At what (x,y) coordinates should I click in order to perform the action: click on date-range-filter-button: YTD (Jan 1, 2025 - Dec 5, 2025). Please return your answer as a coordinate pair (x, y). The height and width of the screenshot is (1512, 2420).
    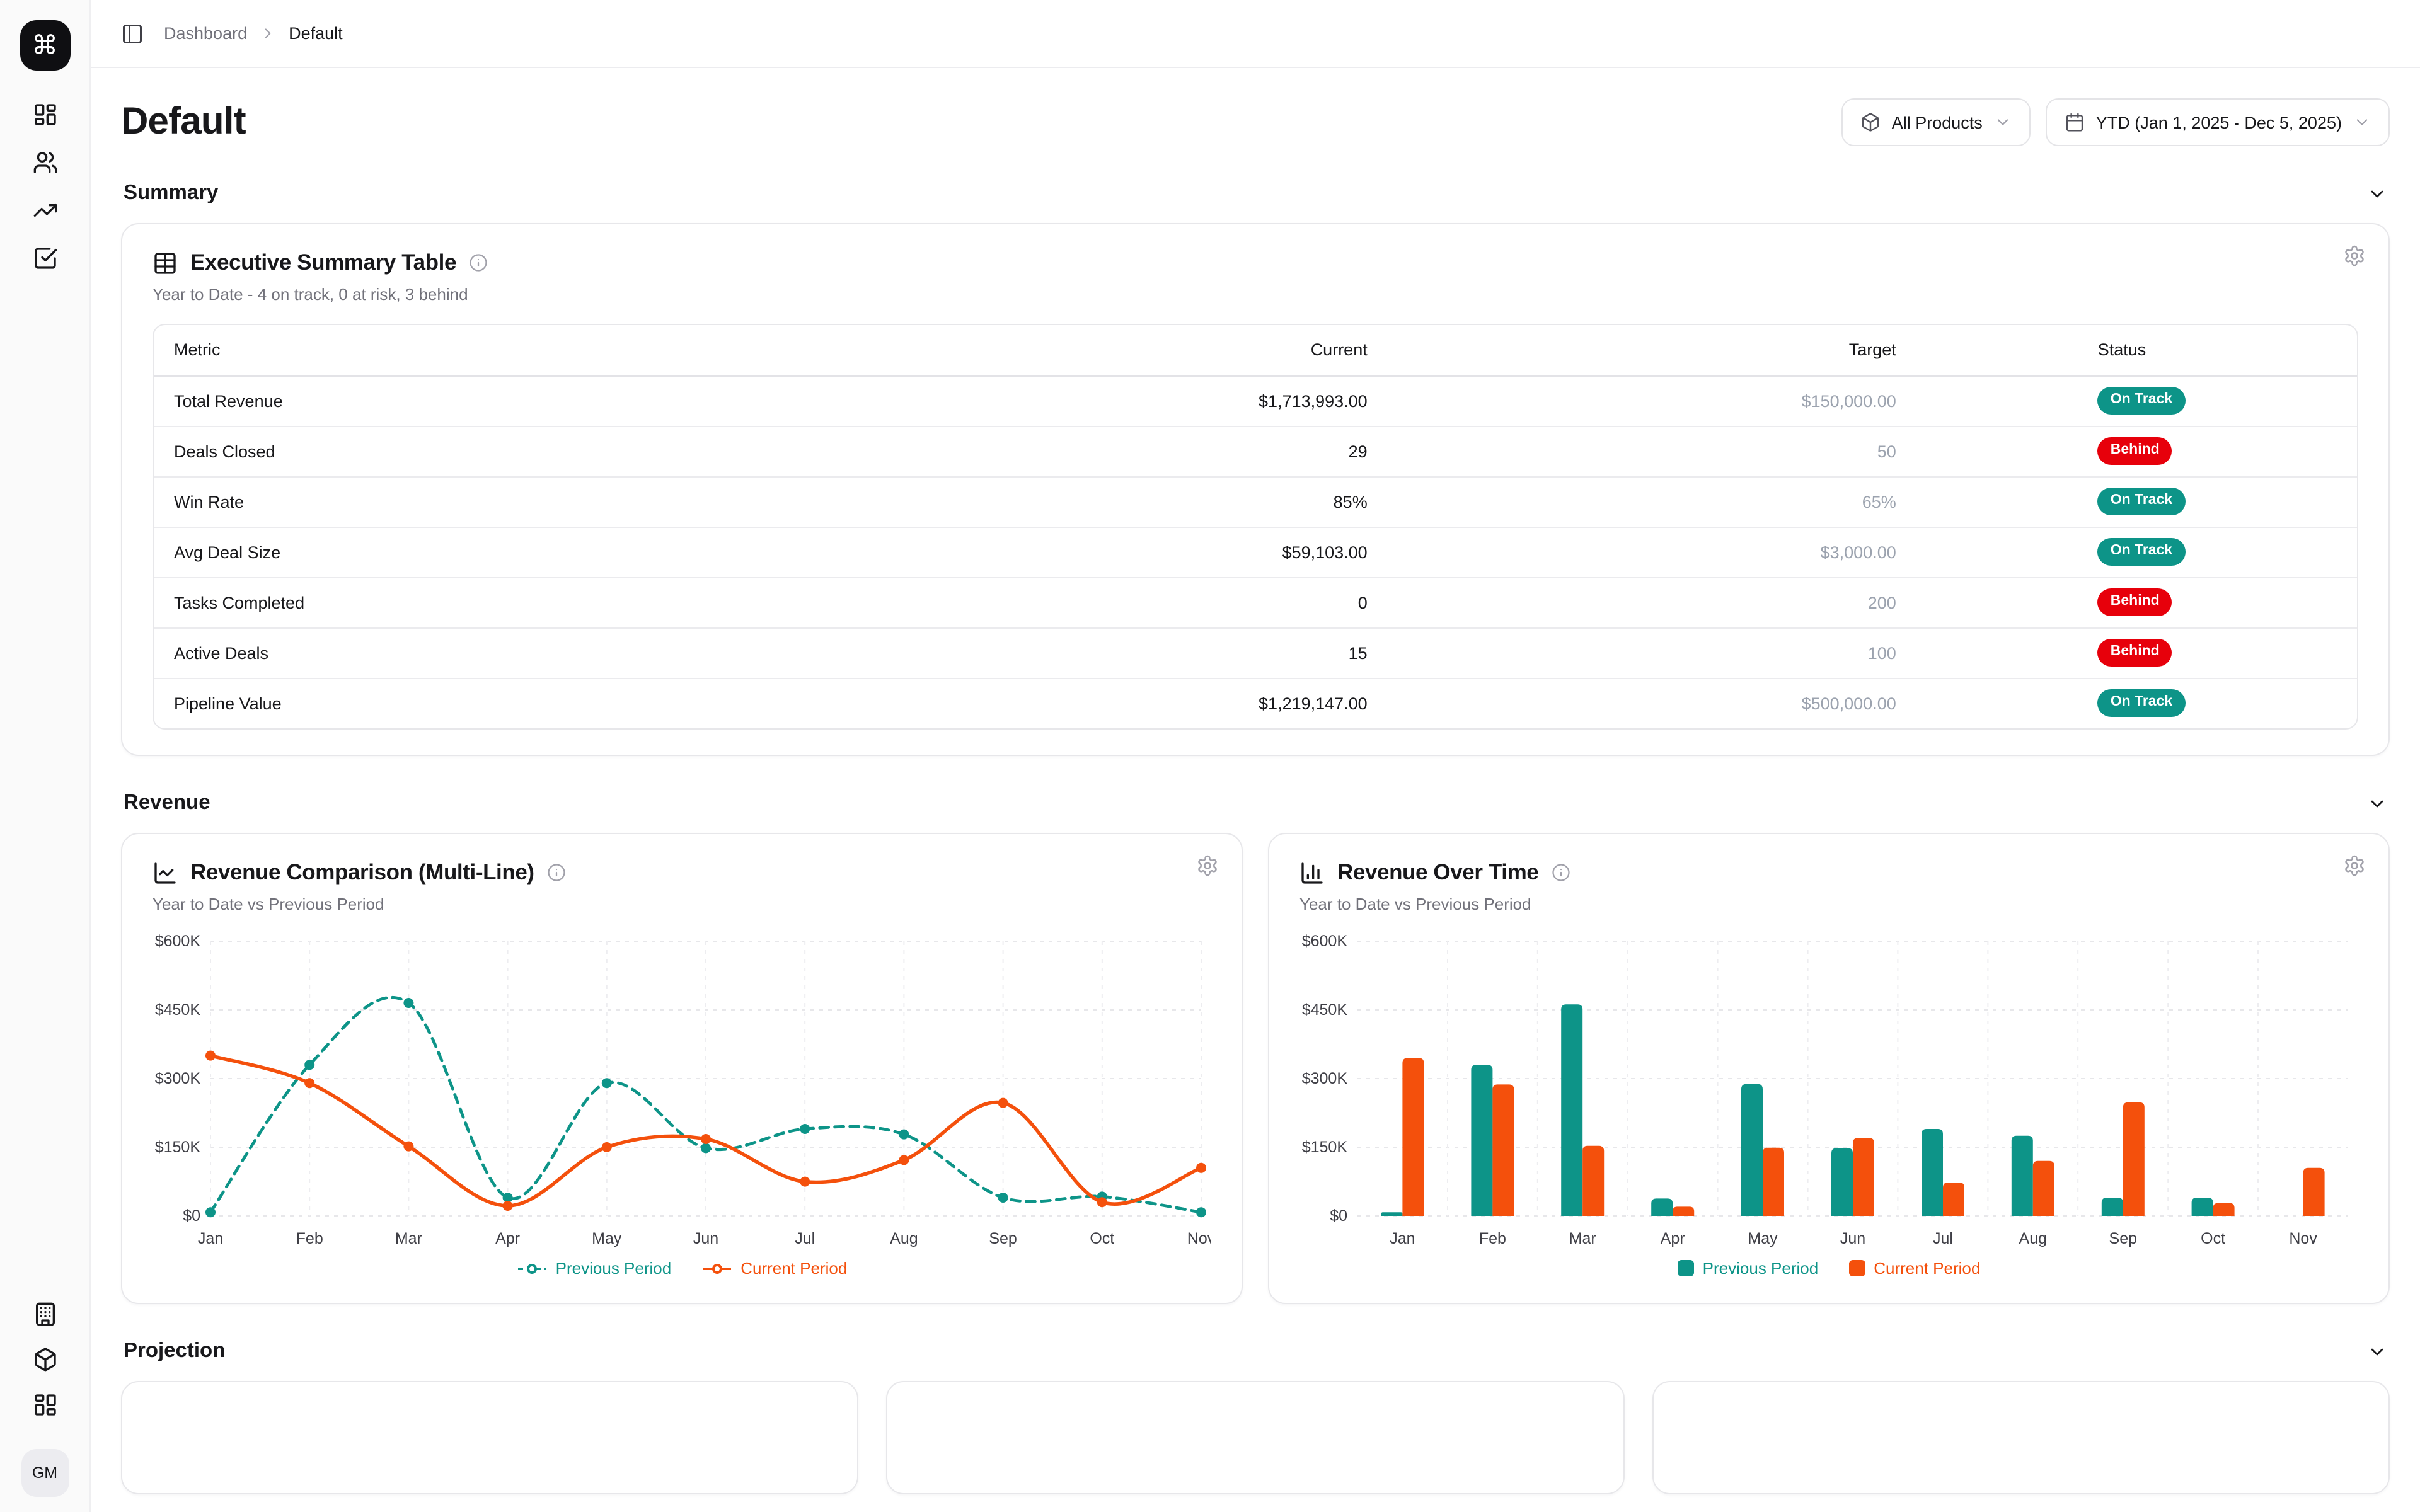
    Looking at the image, I should click on (2218, 122).